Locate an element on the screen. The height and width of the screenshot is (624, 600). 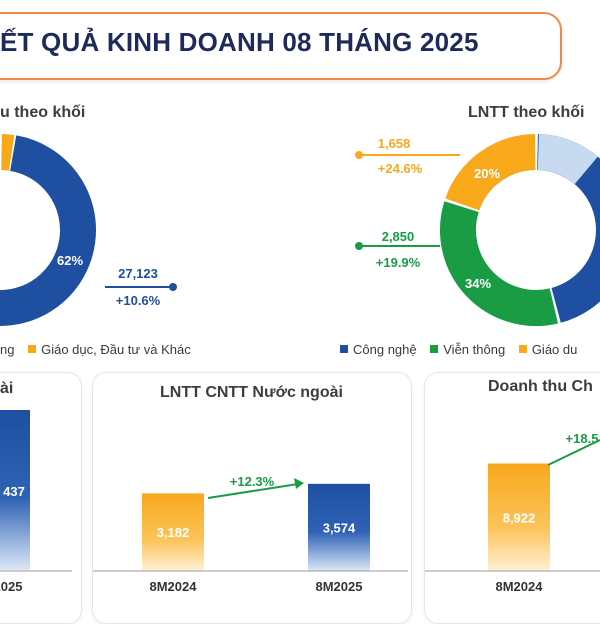
right-donut-label-vien-thong: 34% is located at coordinates (478, 283).